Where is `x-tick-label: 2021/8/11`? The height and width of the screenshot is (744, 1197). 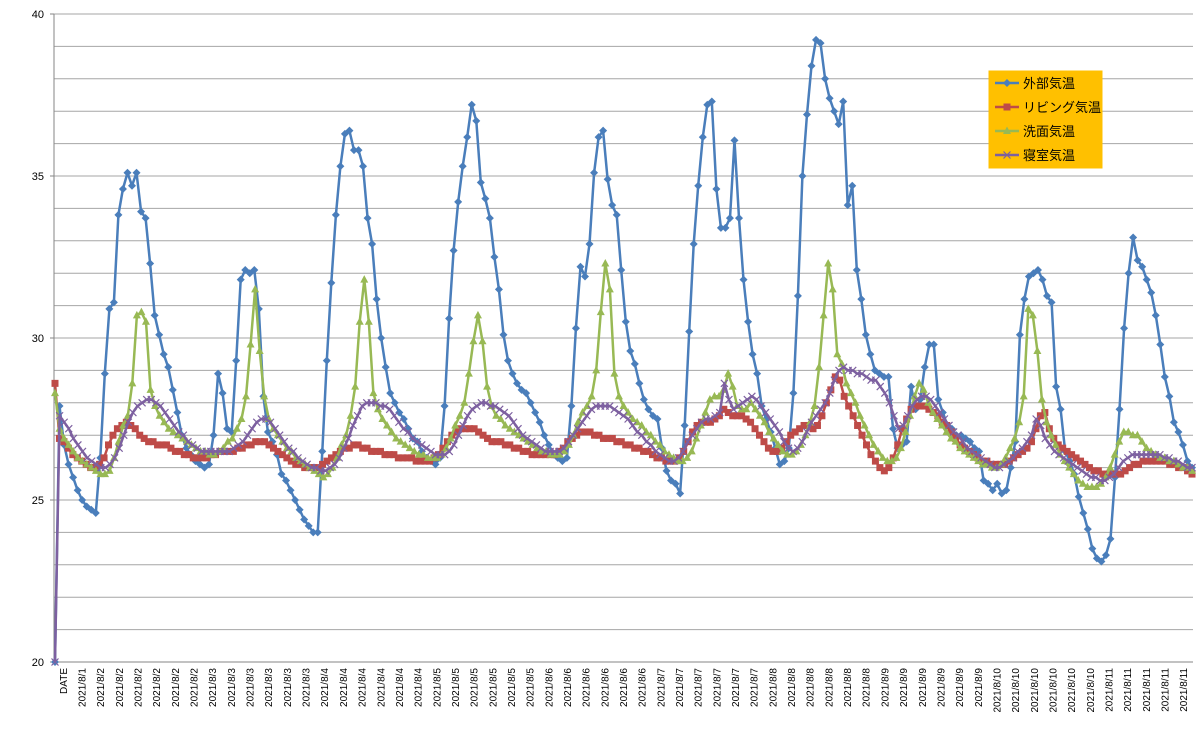
x-tick-label: 2021/8/11 is located at coordinates (1128, 690).